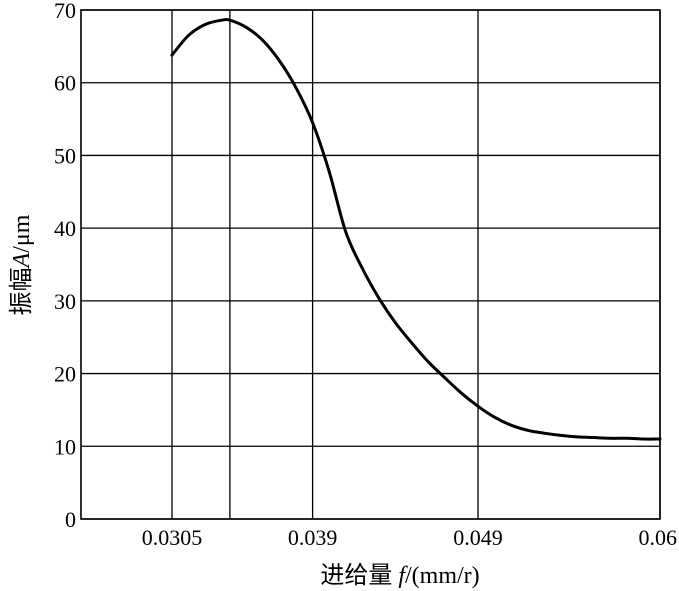  Describe the element at coordinates (65, 301) in the screenshot. I see `y-tick-label: 30` at that location.